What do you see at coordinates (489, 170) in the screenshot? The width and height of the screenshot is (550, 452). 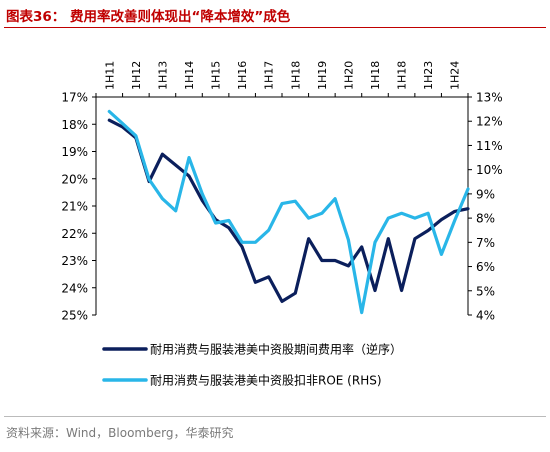 I see `right-tick-label: 10%` at bounding box center [489, 170].